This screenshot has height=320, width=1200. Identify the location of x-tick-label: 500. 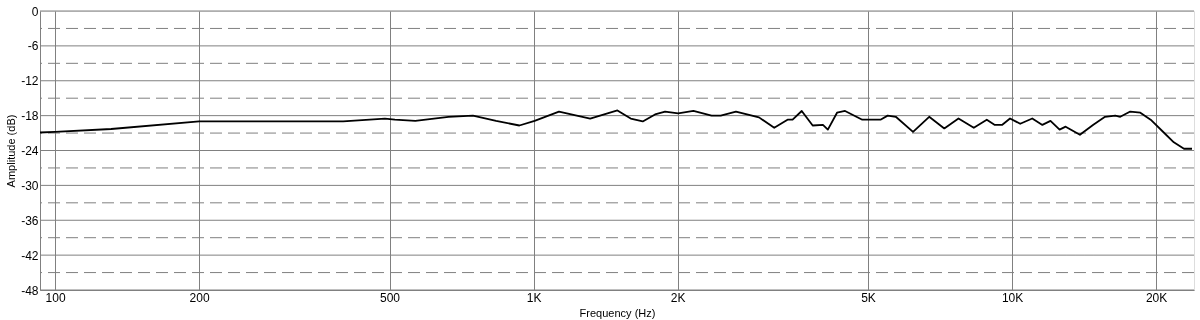
(390, 297).